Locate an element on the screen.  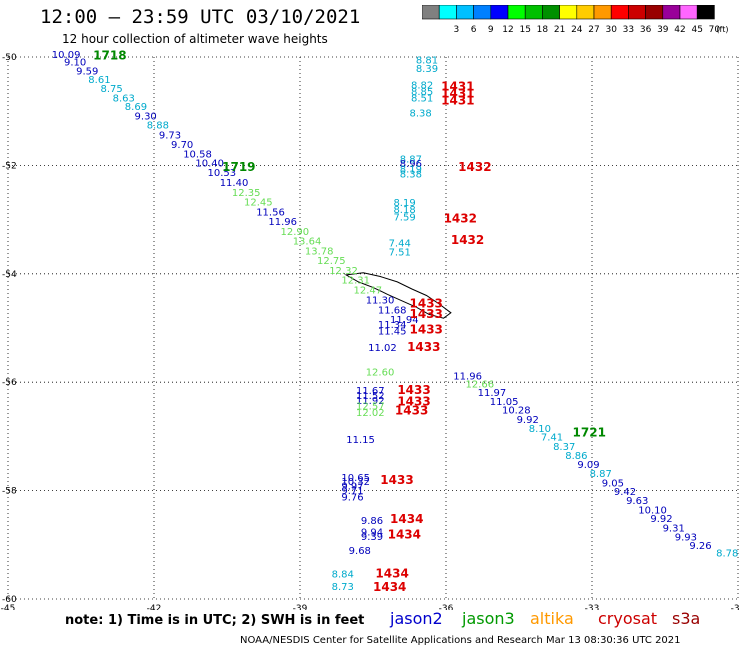
wave-height-label: 9.63 is located at coordinates (637, 501).